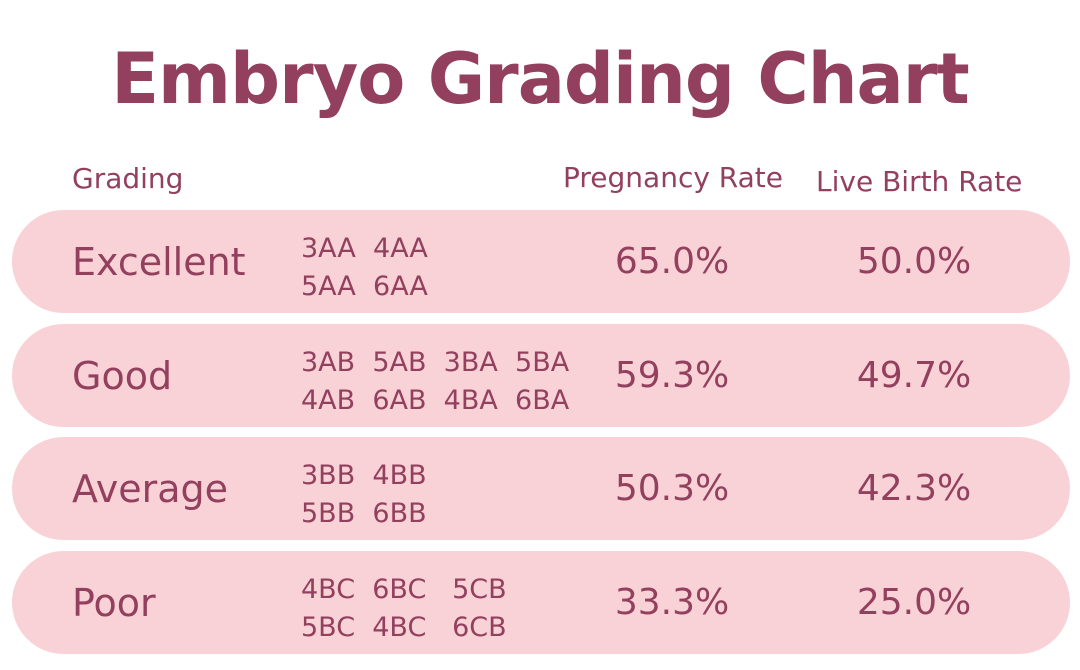 The width and height of the screenshot is (1080, 670). Describe the element at coordinates (364, 268) in the screenshot. I see `grade-codes: 3AA 4AA 5AA 6AA` at that location.